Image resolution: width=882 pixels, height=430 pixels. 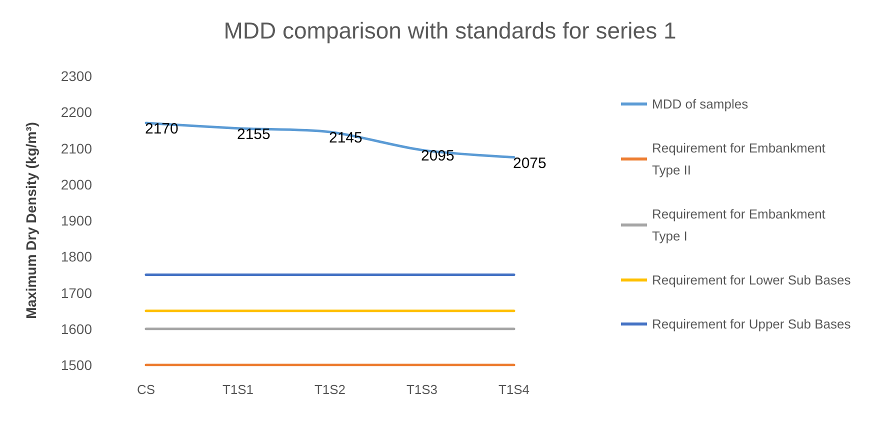 What do you see at coordinates (31, 220) in the screenshot?
I see `y-axis-title: Maximum Dry Density (kg/m³)` at bounding box center [31, 220].